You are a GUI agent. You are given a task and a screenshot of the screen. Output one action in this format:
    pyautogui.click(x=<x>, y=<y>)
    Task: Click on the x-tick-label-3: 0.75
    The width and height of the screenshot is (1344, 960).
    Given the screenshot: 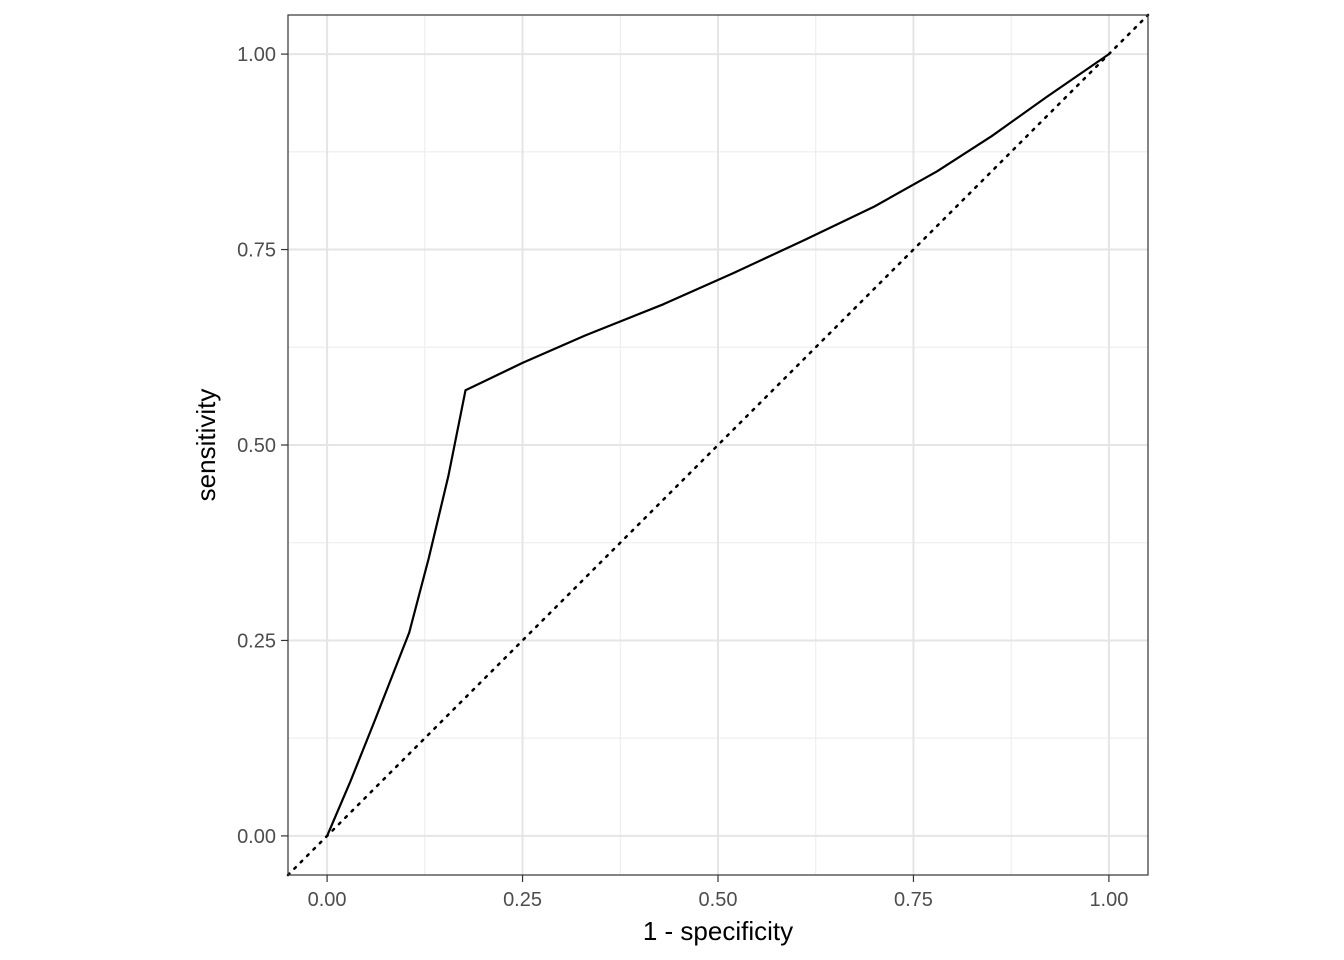 What is the action you would take?
    pyautogui.click(x=913, y=900)
    